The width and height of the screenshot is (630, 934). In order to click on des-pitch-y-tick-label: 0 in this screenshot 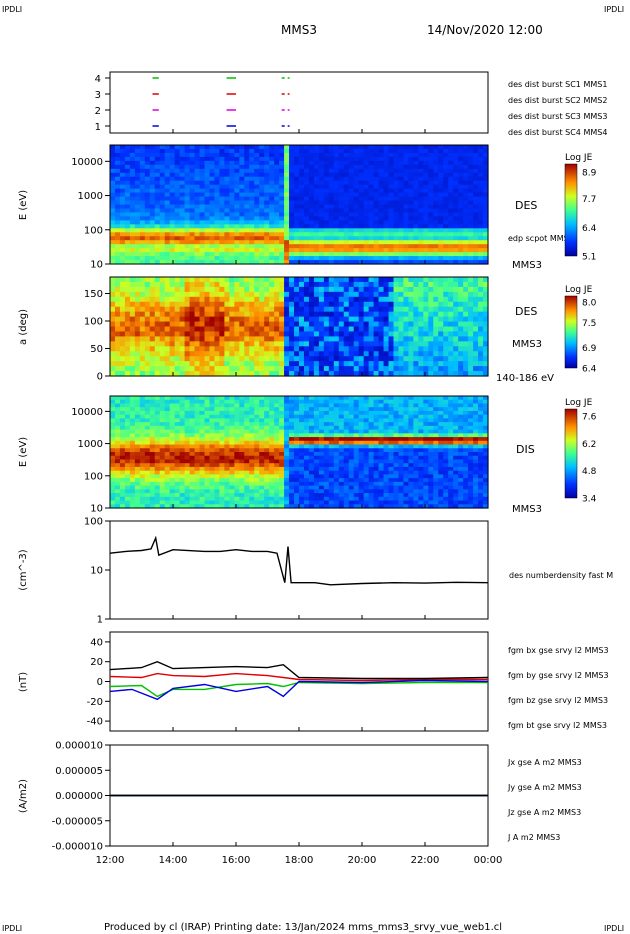, I will do `click(100, 377)`.